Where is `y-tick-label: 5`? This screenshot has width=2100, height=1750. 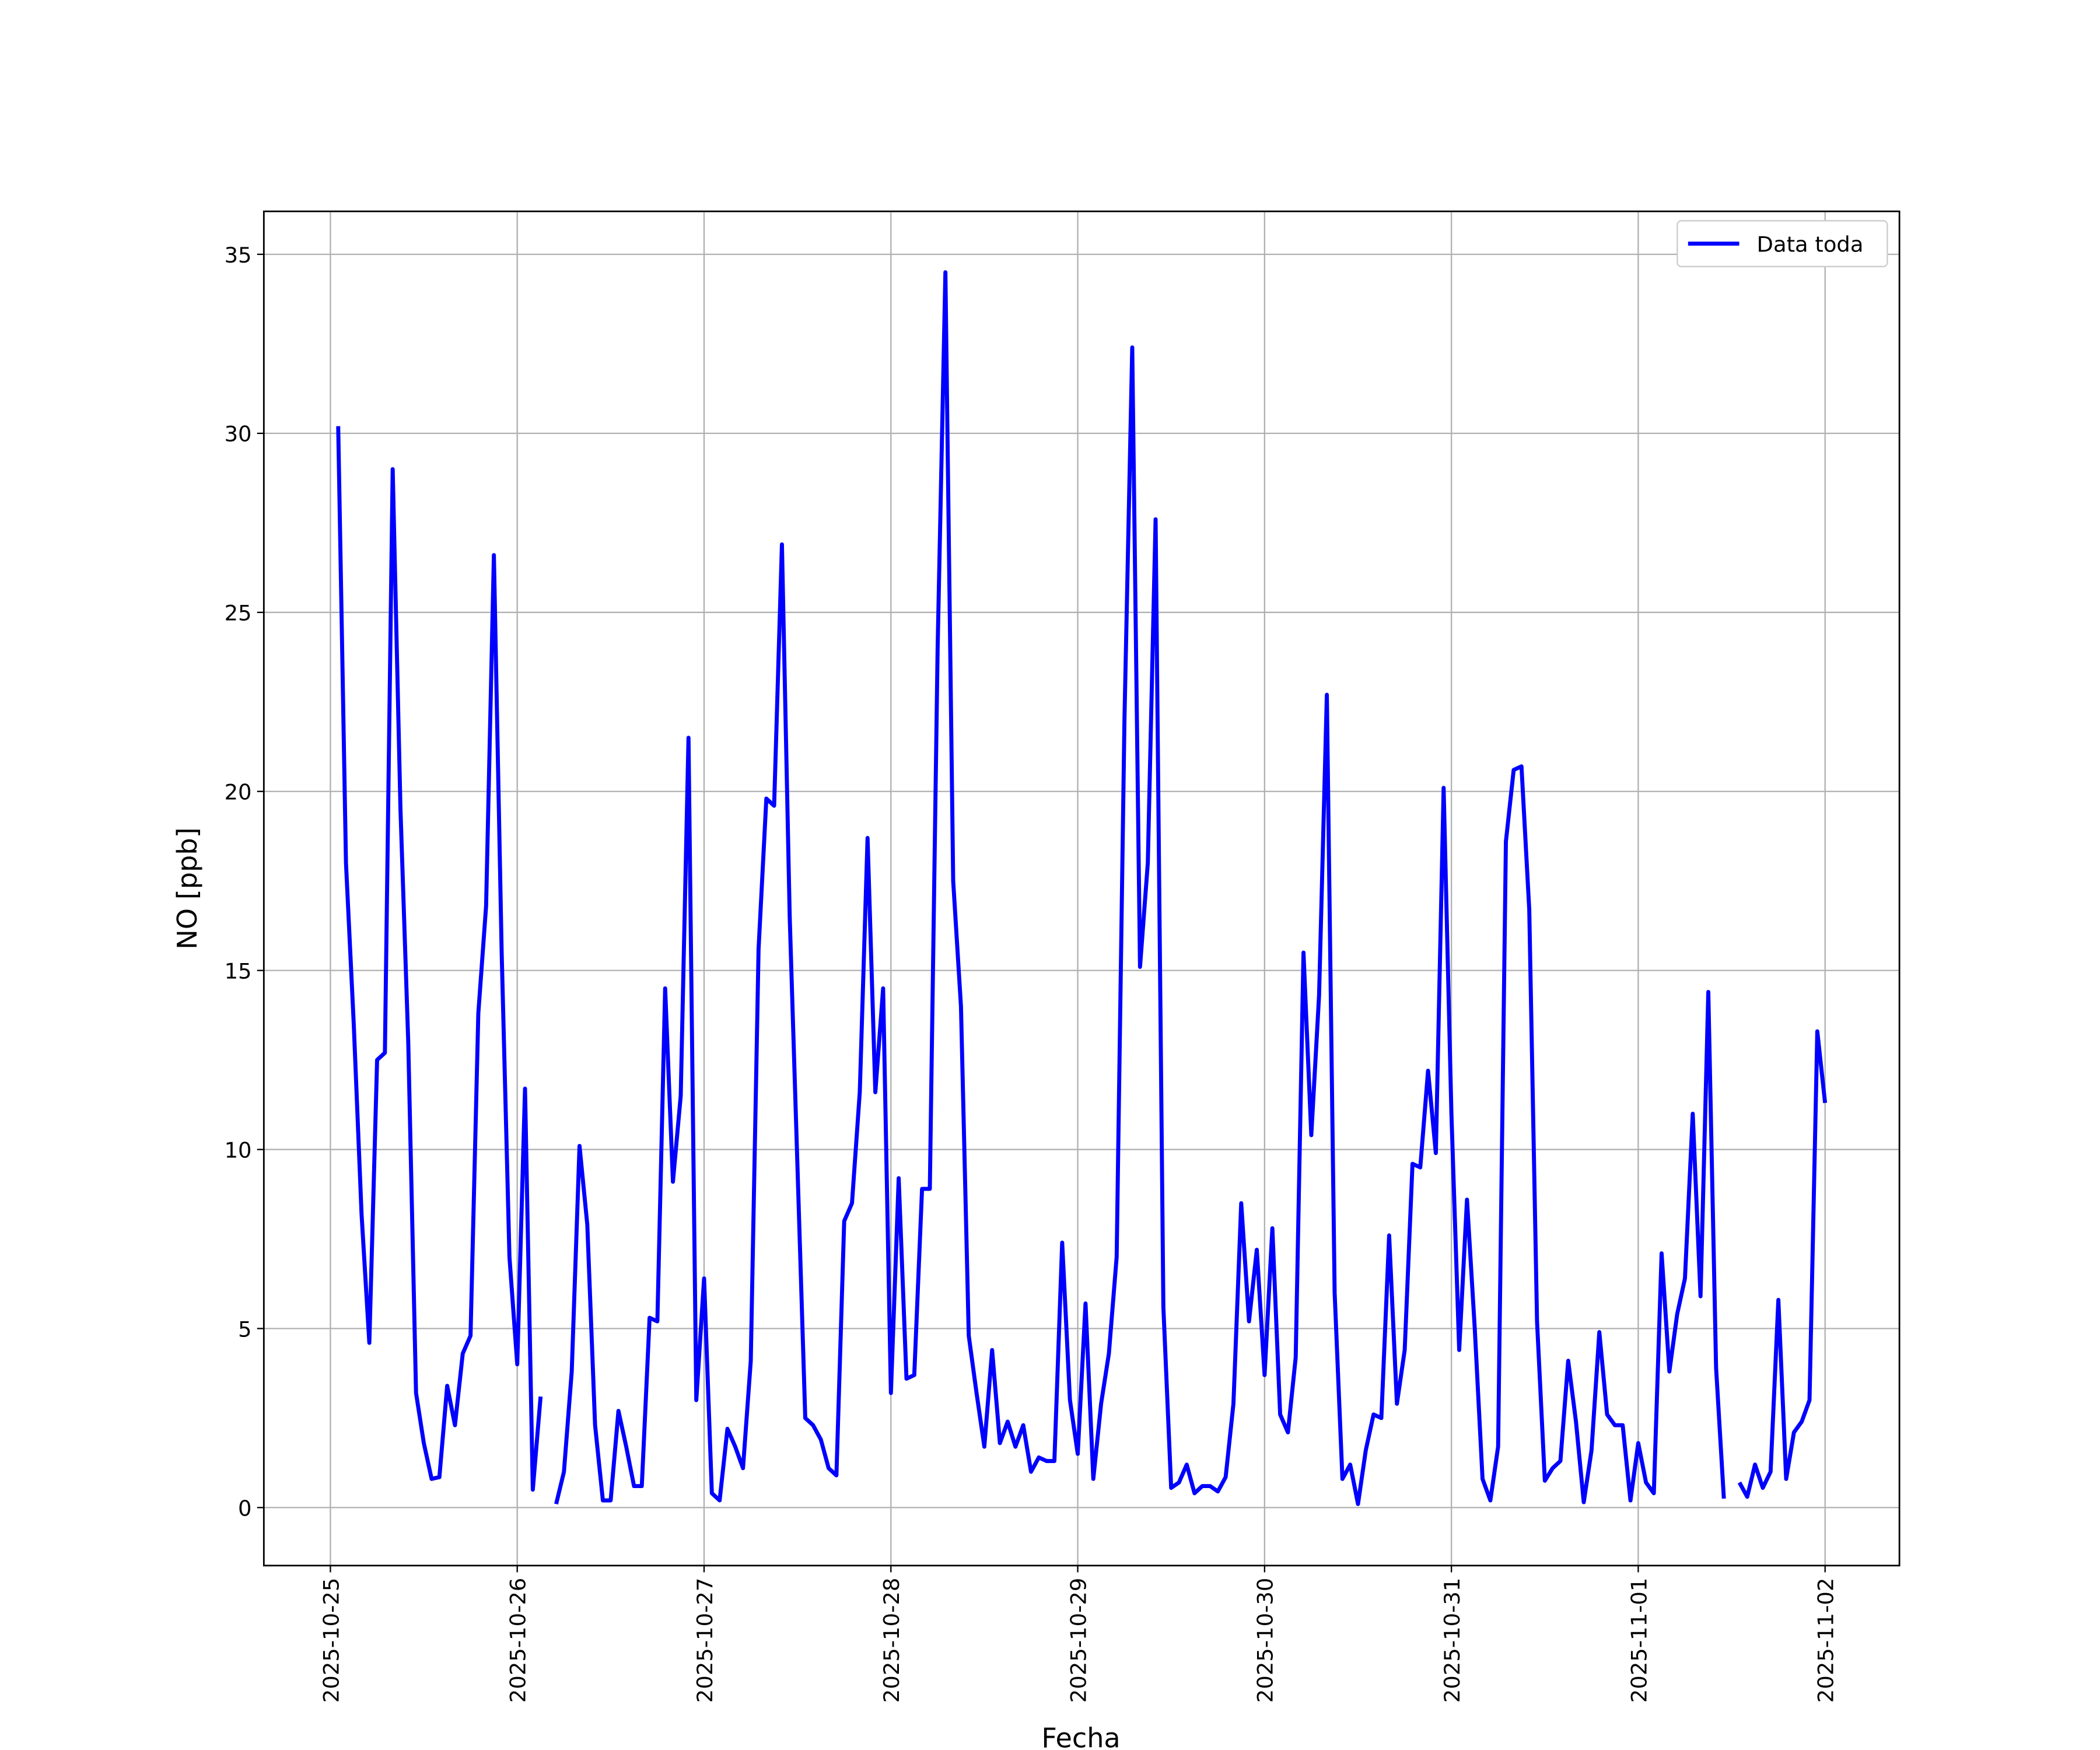
y-tick-label: 5 is located at coordinates (244, 1329).